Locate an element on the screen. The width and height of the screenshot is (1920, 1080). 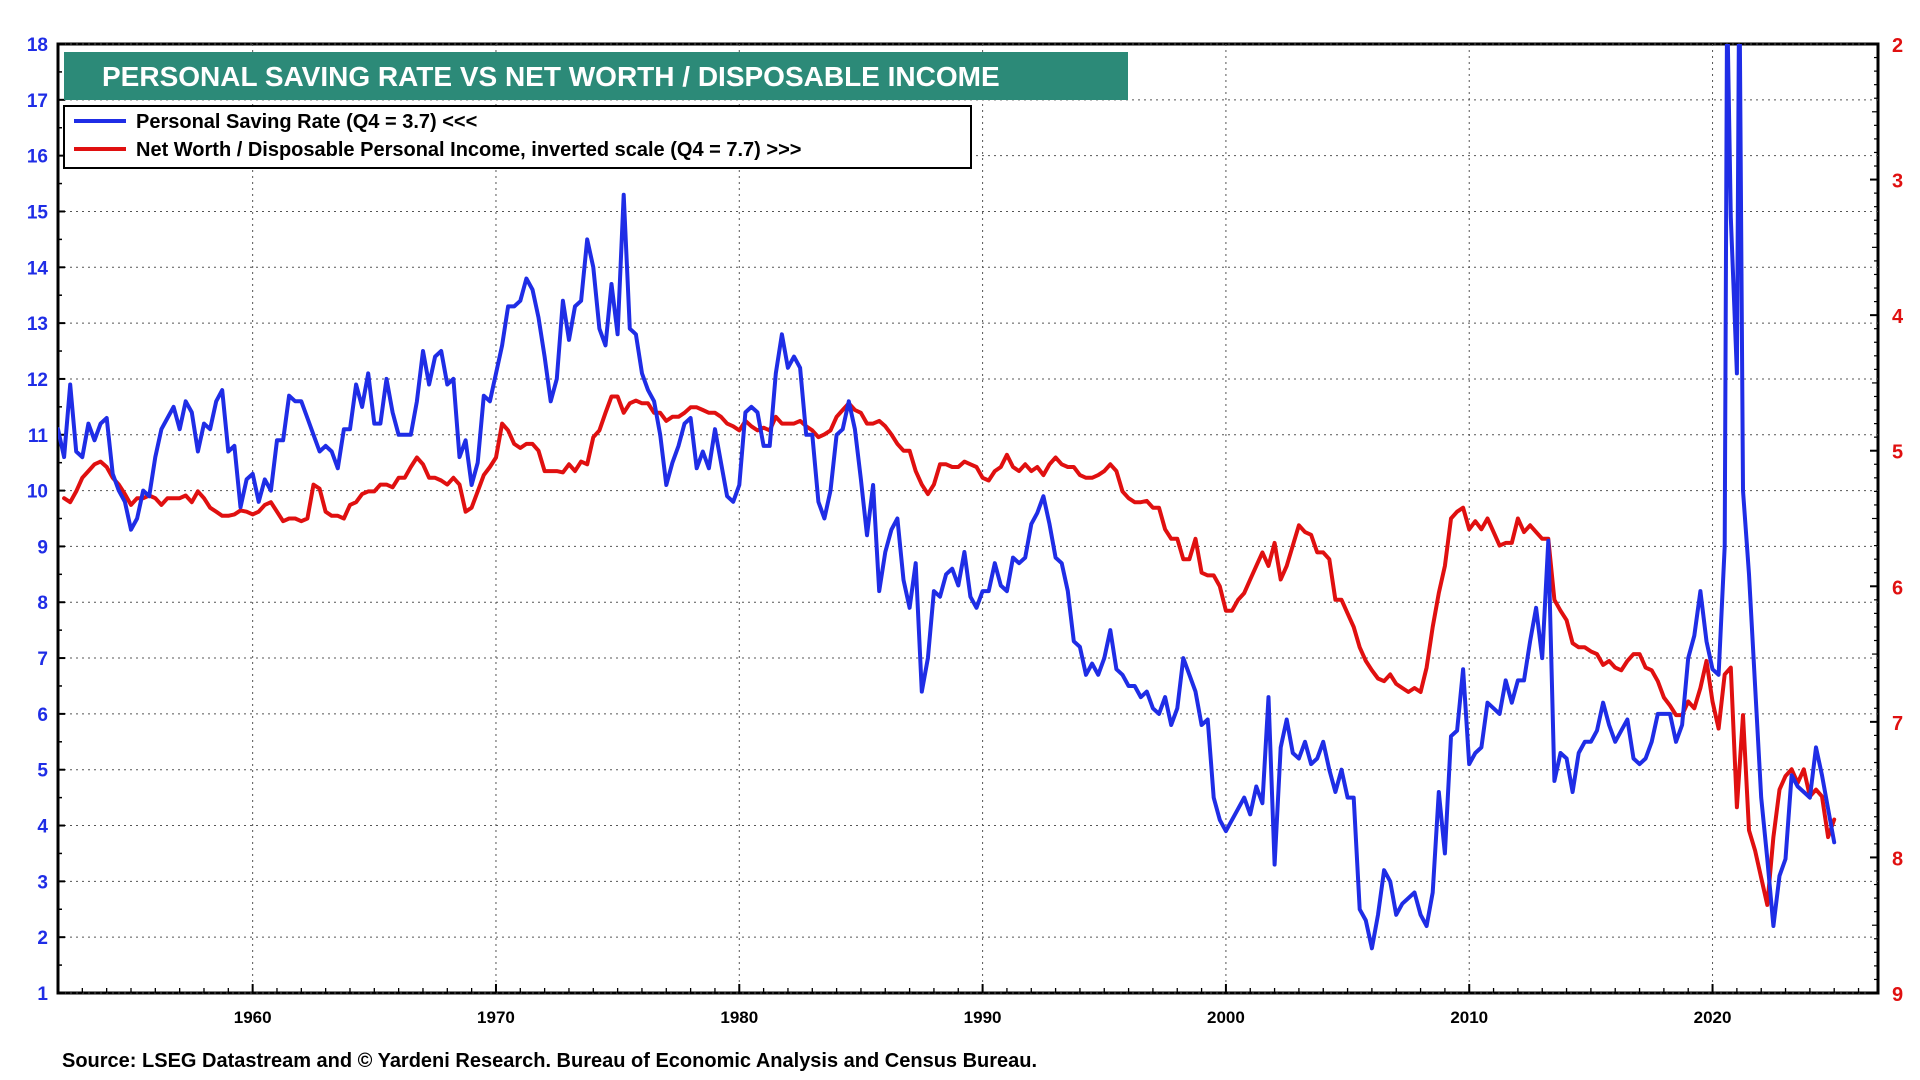
right-tick-label: 8 is located at coordinates (1897, 859).